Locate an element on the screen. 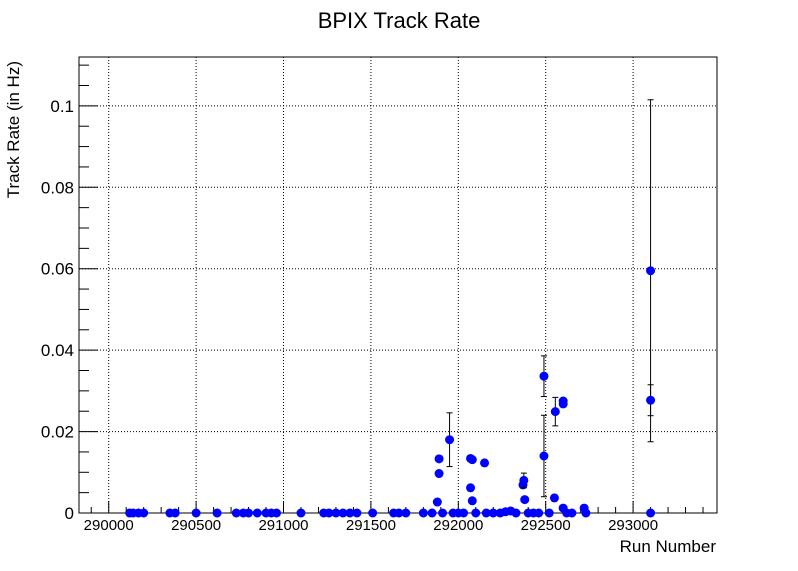  y-tick-label: 0.04 is located at coordinates (57, 350).